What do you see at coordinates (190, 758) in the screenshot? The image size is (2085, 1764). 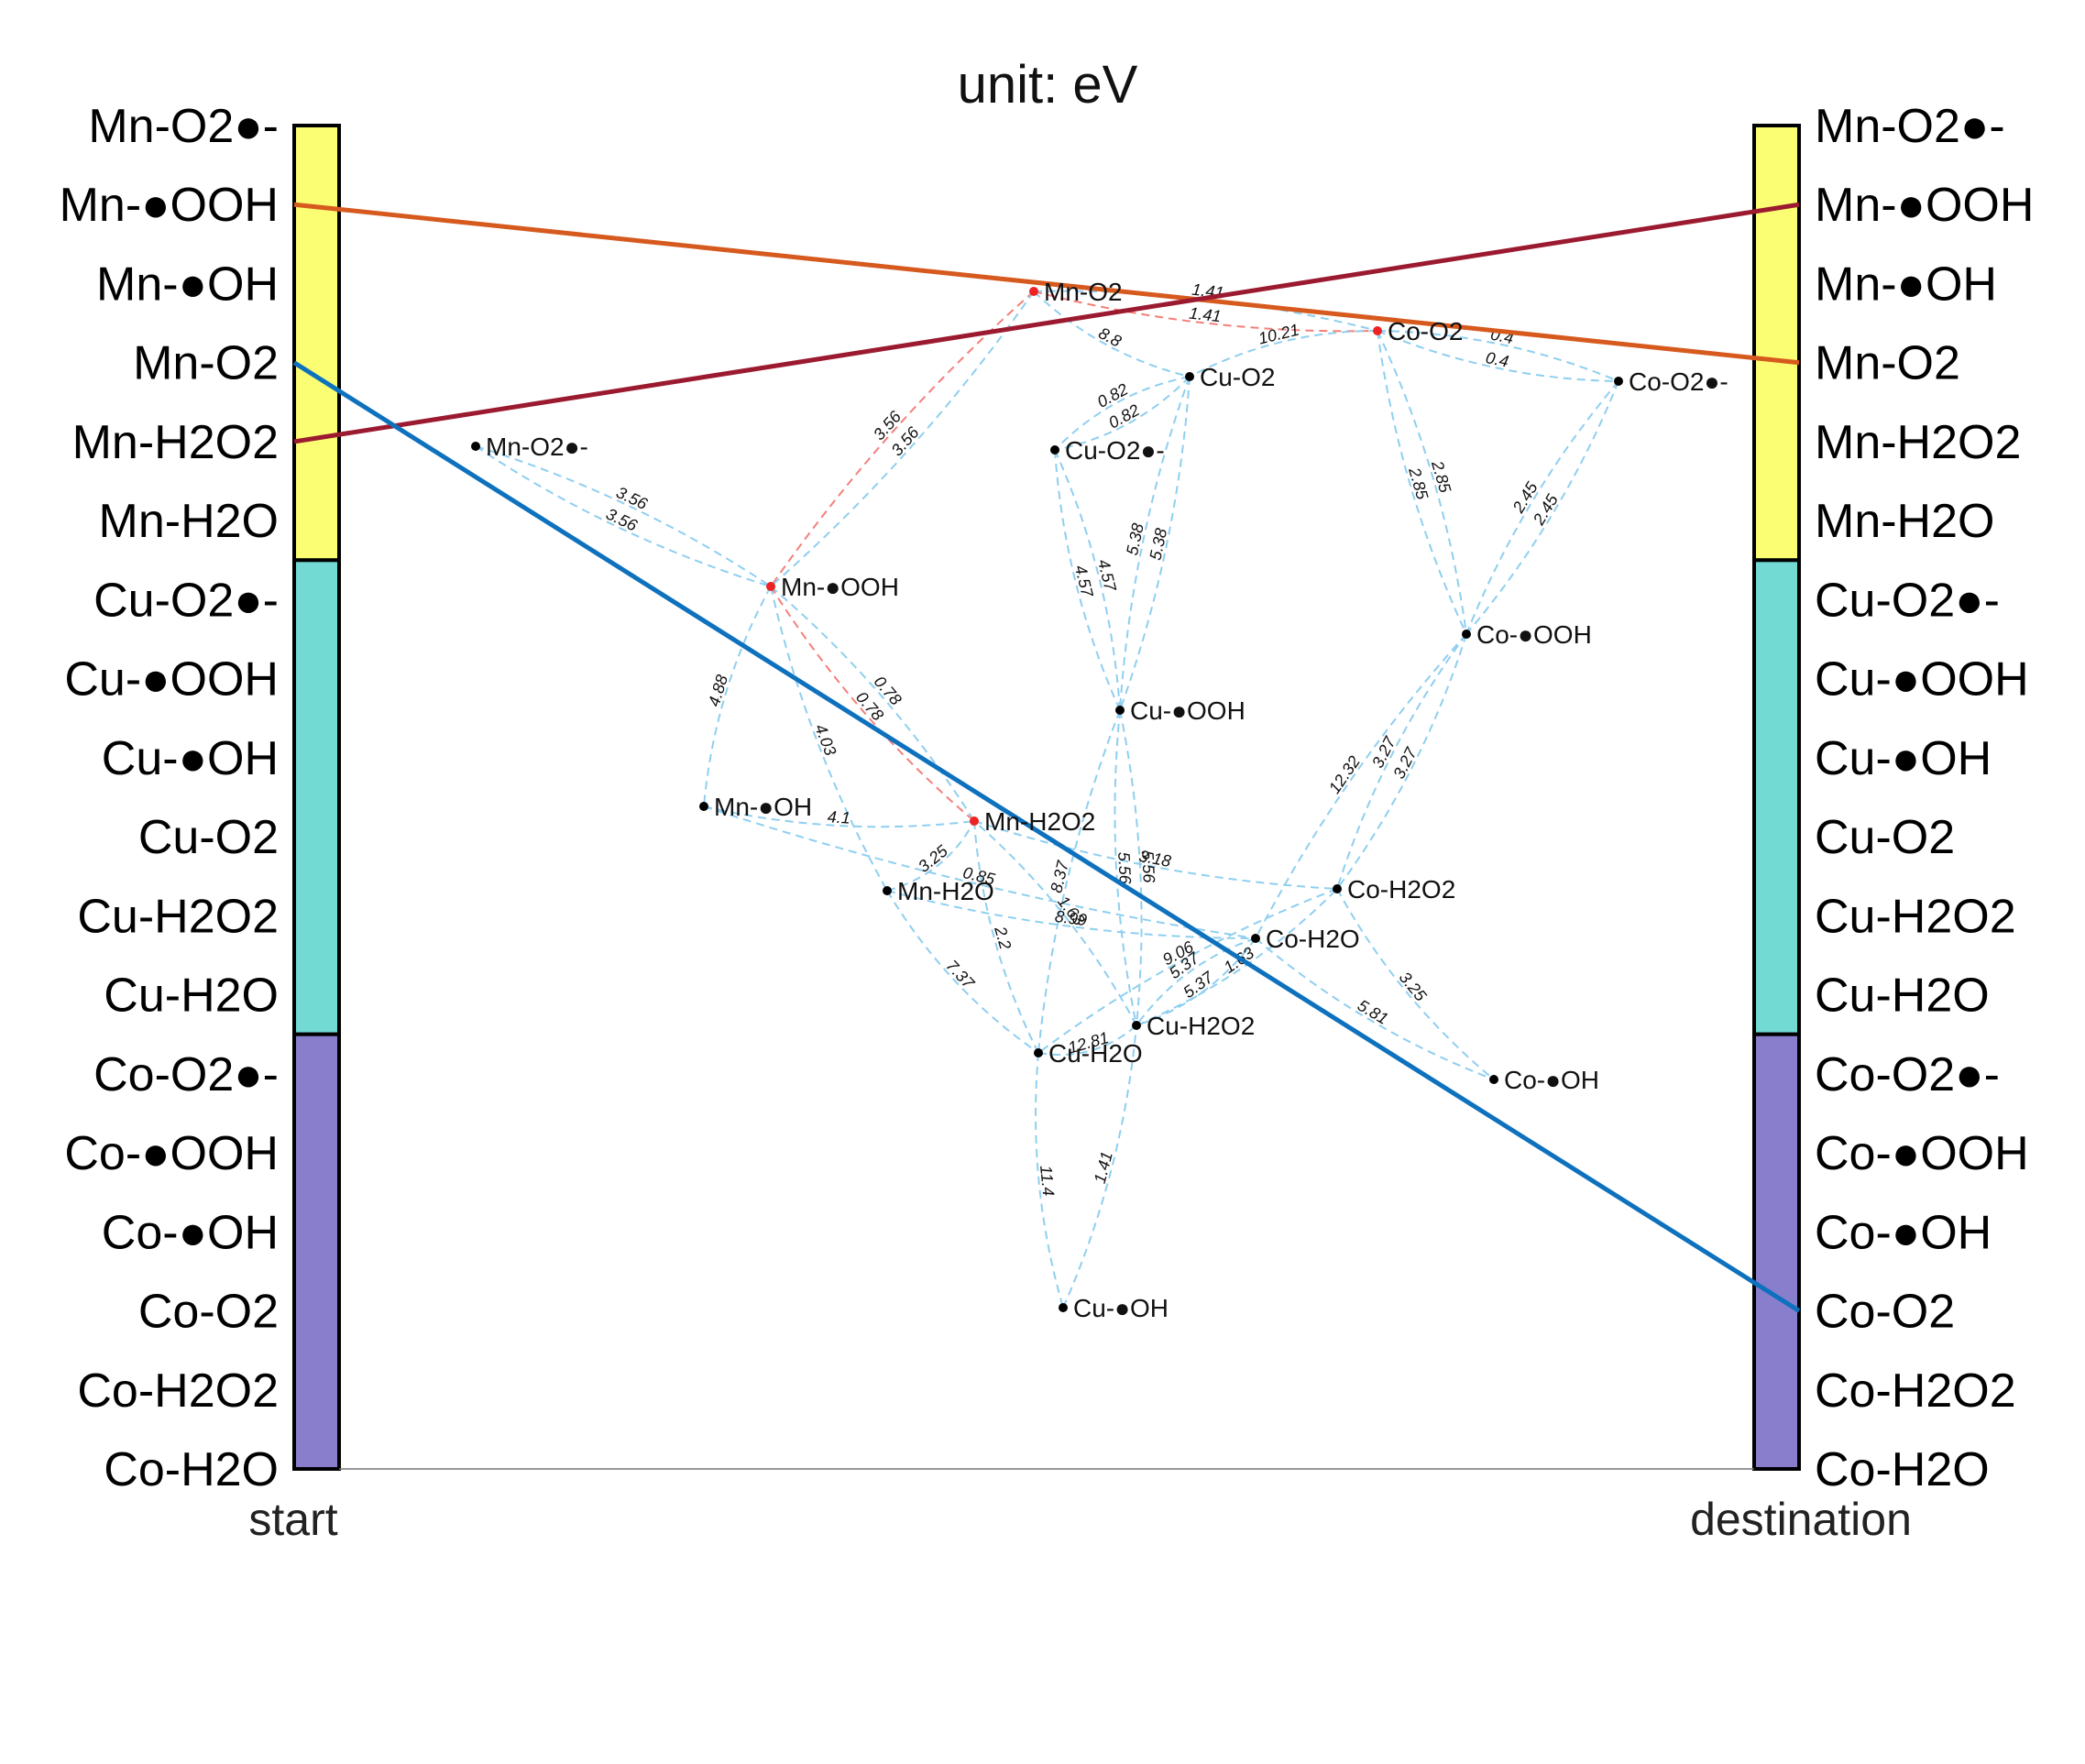 I see `left-label-cu-radoh: Cu-●OH` at bounding box center [190, 758].